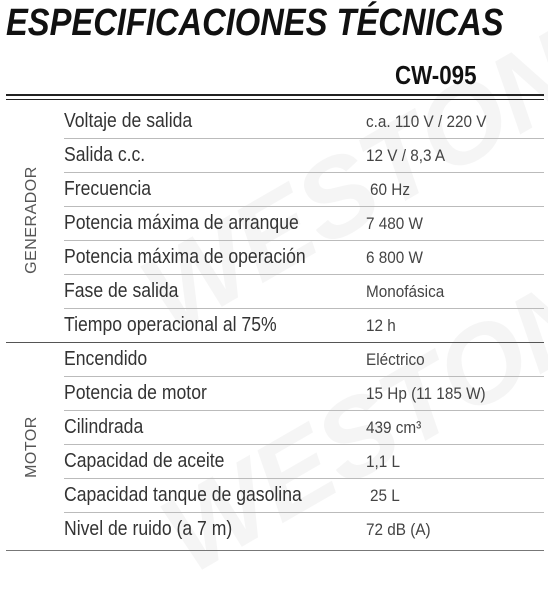 The width and height of the screenshot is (548, 599). I want to click on spec-label: Encendido, so click(106, 359).